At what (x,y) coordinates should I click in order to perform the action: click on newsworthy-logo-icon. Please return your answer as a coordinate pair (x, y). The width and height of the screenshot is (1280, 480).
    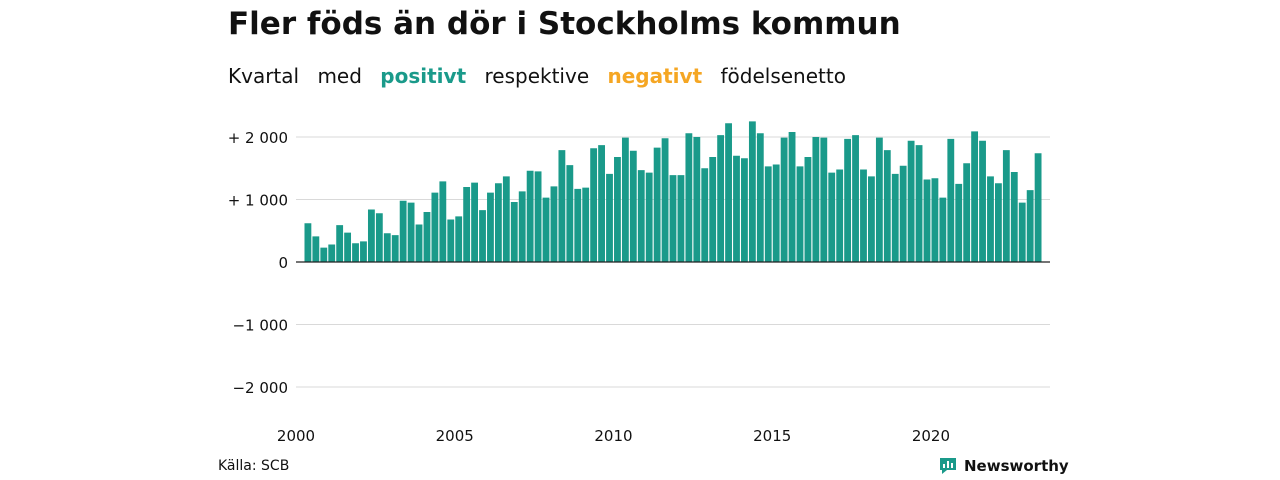
    Looking at the image, I should click on (948, 466).